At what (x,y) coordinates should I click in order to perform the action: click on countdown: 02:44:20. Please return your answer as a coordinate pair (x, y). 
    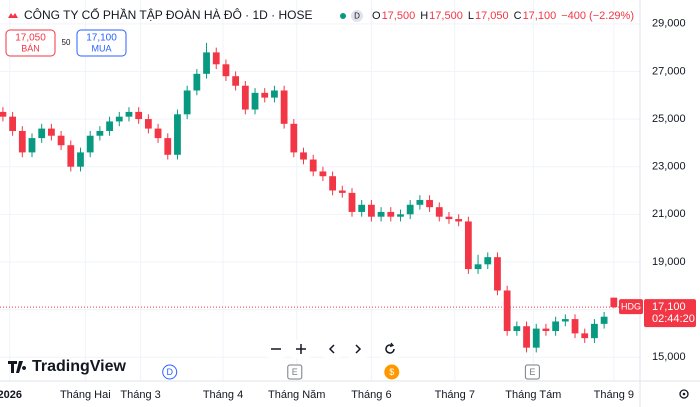
    Looking at the image, I should click on (673, 319).